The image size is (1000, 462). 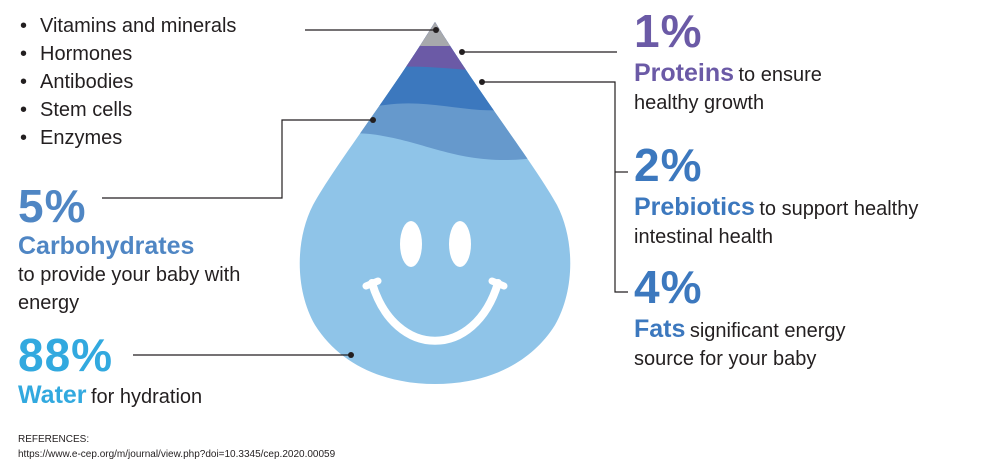 I want to click on carbohydrates-desc-line2: energy, so click(x=49, y=303).